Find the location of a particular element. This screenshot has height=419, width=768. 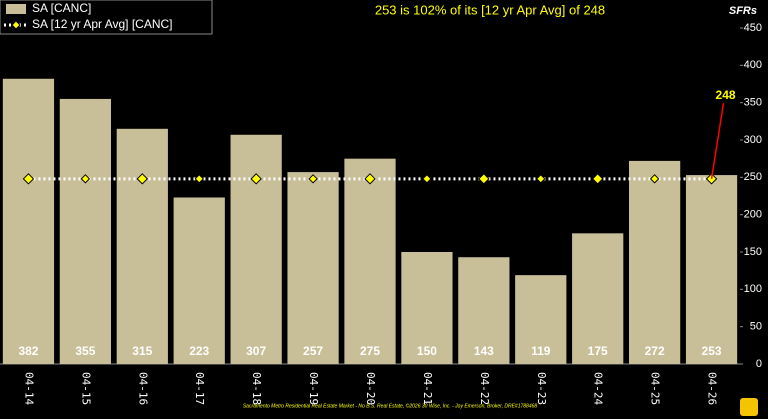

x-tick-label: 04-26 is located at coordinates (712, 388).